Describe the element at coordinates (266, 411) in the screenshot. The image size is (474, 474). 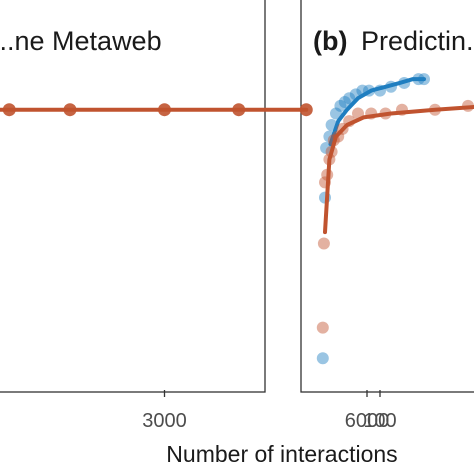
I see `panel-a-x-ticks: 030006000` at that location.